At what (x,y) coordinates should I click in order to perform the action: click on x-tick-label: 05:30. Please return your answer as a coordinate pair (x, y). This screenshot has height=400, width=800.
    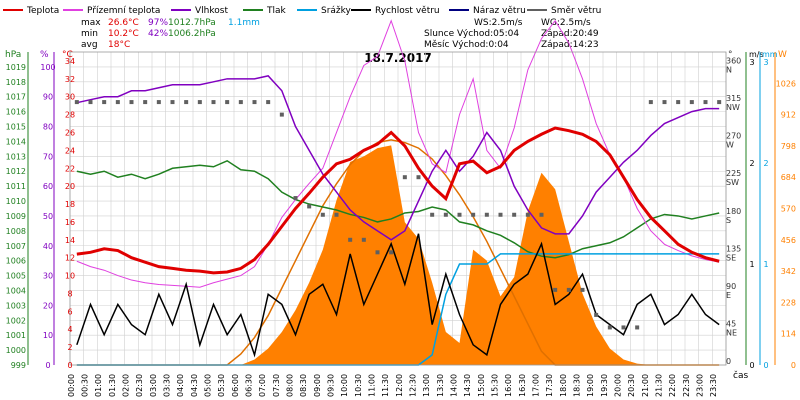
    Looking at the image, I should click on (221, 385).